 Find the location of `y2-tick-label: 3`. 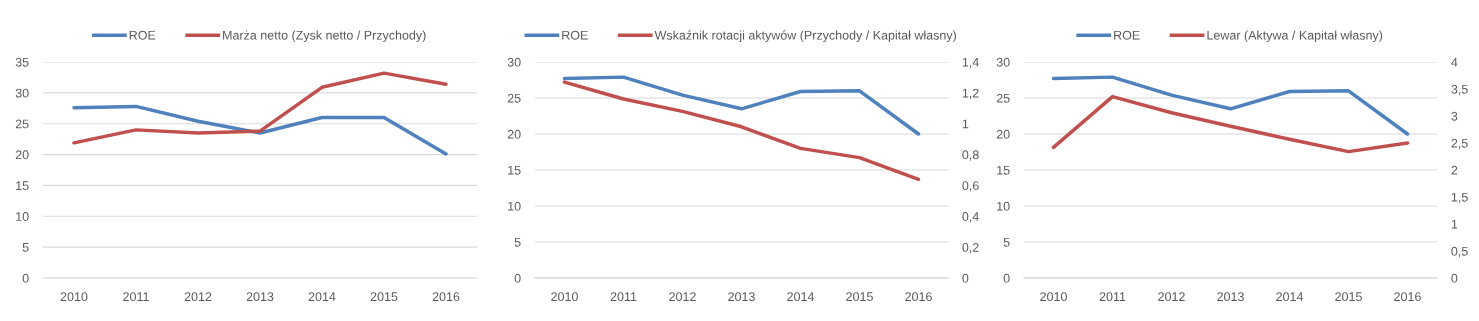

y2-tick-label: 3 is located at coordinates (1454, 116).